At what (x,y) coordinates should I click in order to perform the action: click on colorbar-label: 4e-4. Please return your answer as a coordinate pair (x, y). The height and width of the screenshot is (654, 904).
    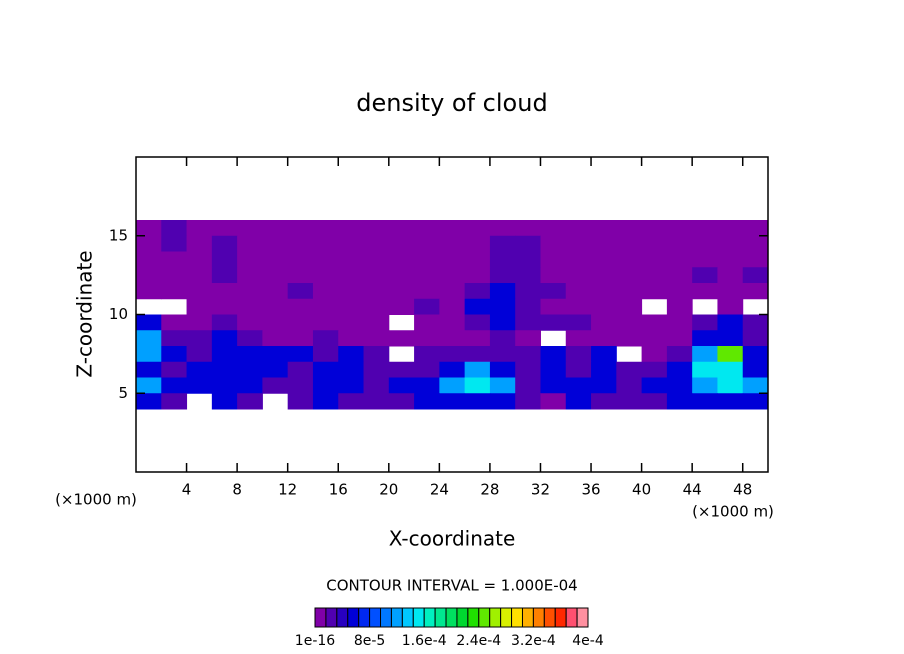
    Looking at the image, I should click on (588, 641).